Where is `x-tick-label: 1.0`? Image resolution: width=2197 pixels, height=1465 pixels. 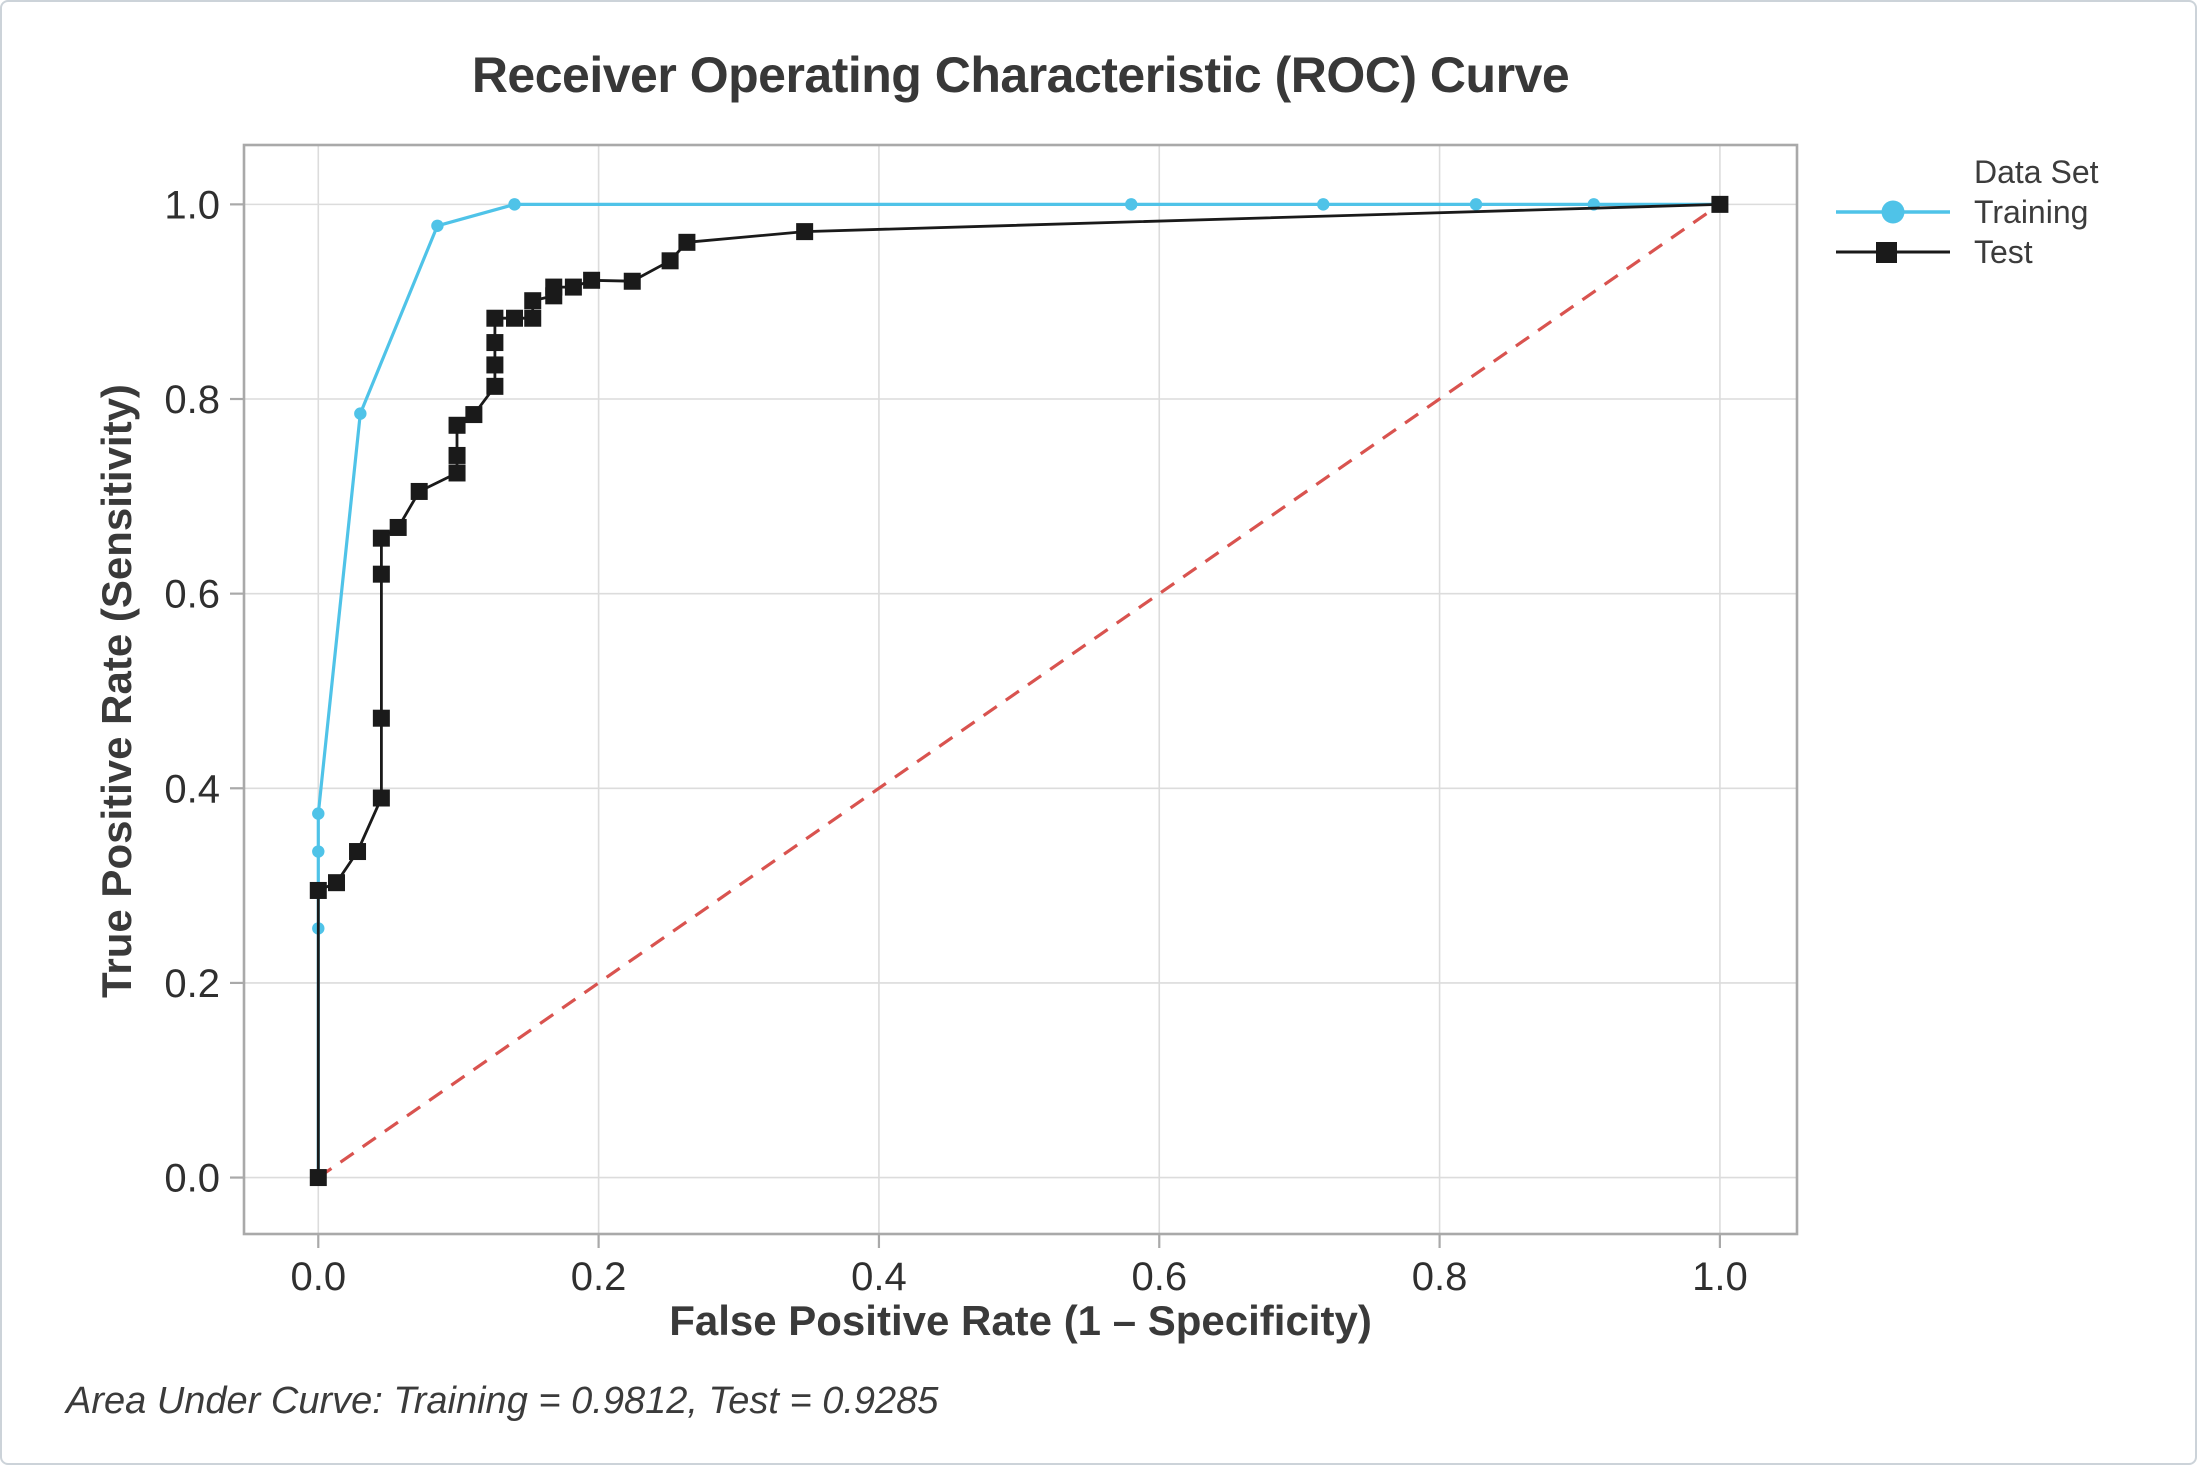 x-tick-label: 1.0 is located at coordinates (1720, 1277).